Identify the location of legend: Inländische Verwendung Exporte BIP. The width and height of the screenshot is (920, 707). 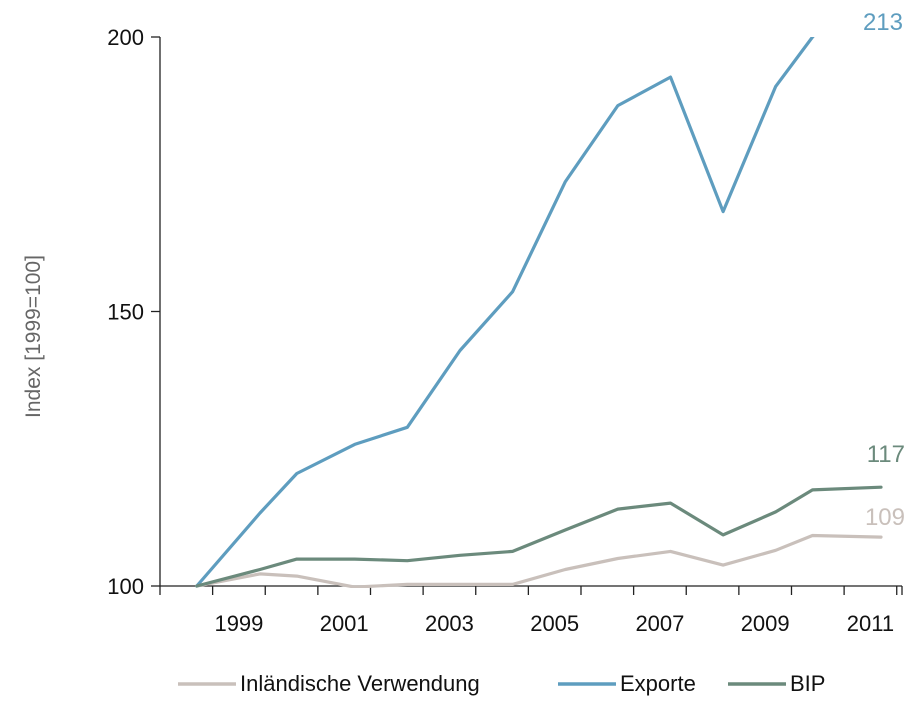
(501, 683).